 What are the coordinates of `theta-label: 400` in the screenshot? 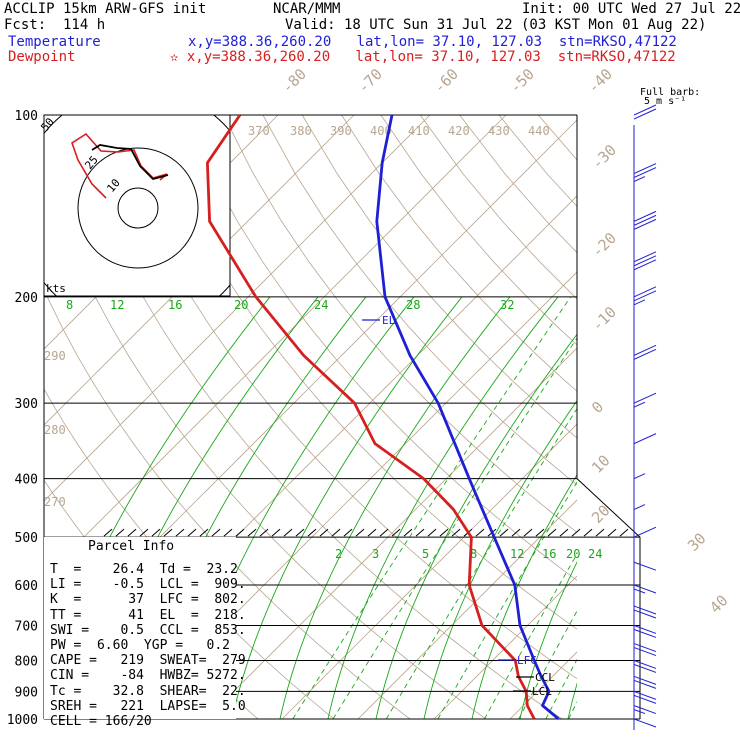 It's located at (381, 131).